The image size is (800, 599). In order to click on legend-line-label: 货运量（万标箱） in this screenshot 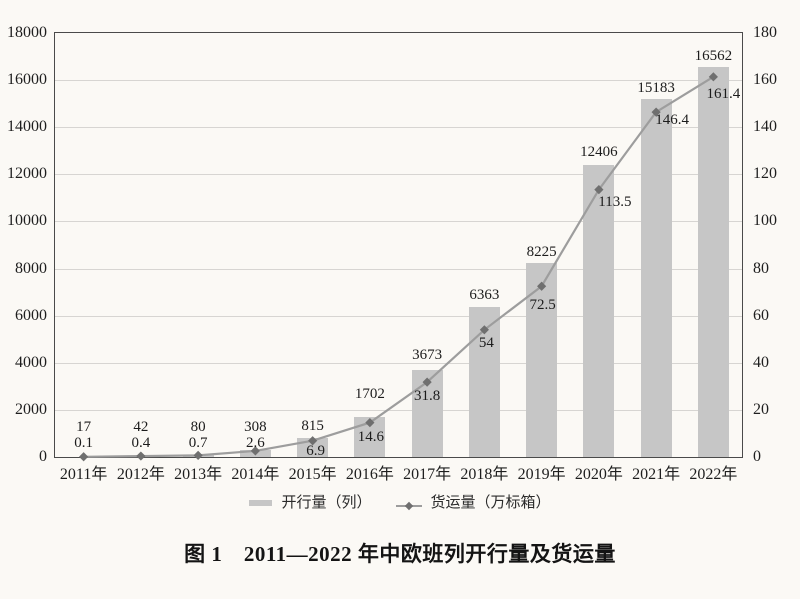, I will do `click(490, 503)`.